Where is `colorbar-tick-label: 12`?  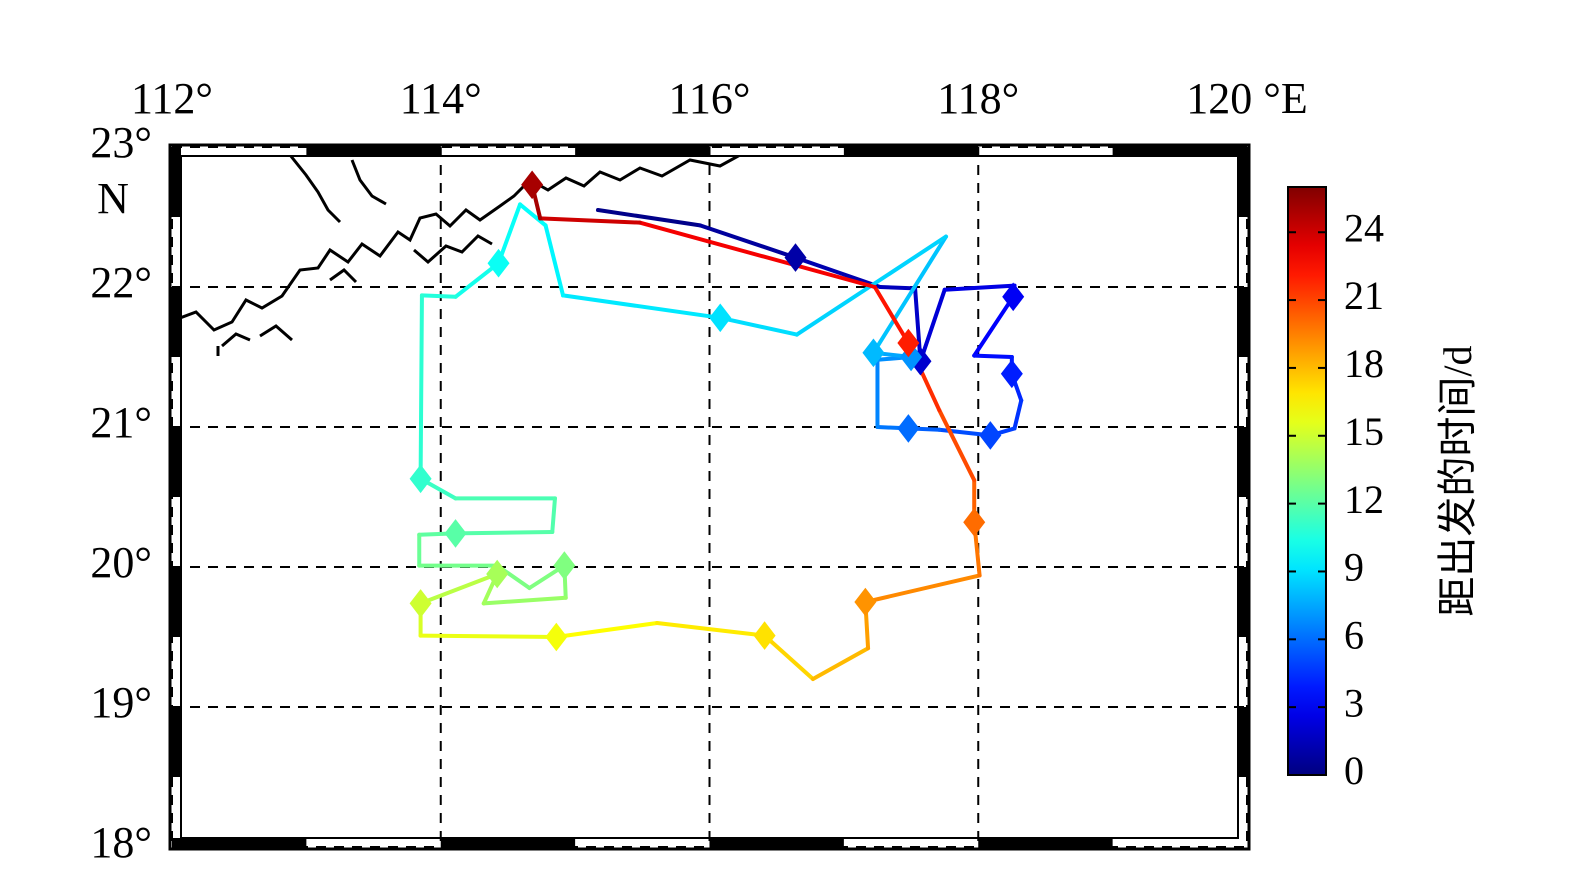 colorbar-tick-label: 12 is located at coordinates (1364, 499).